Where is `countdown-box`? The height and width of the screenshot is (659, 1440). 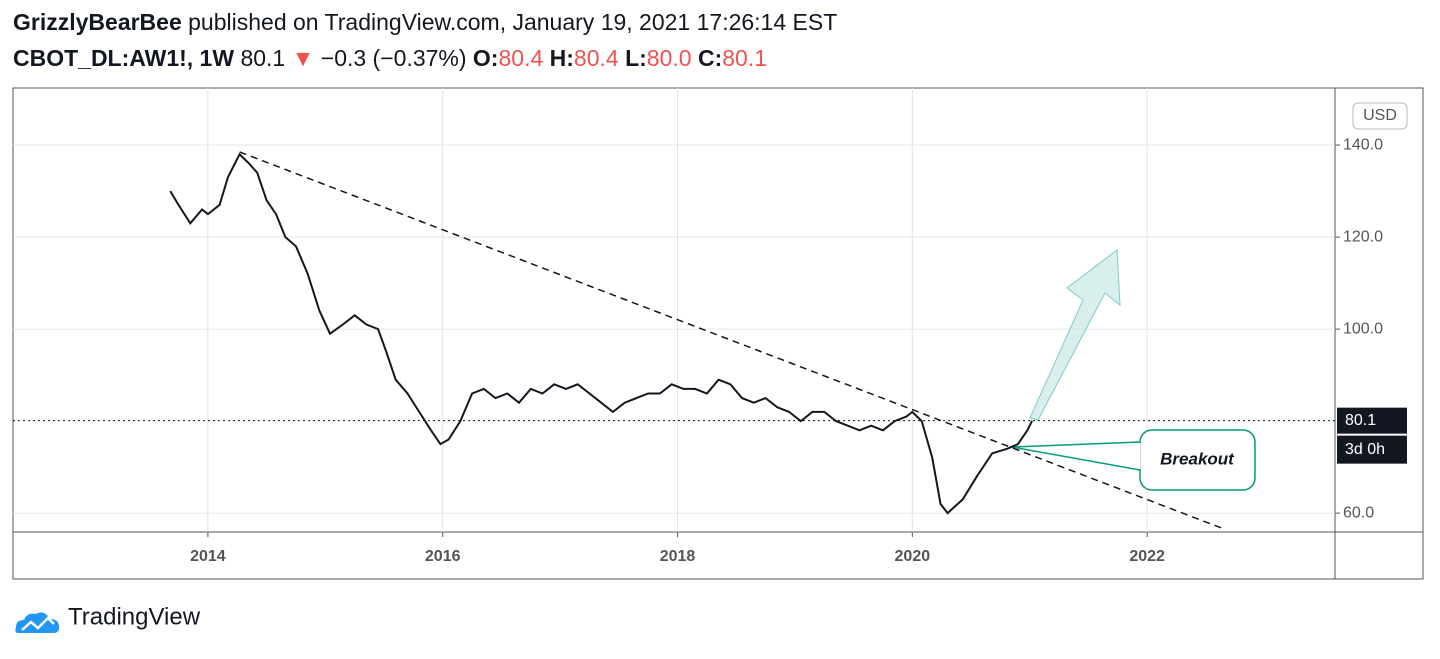 countdown-box is located at coordinates (1372, 449).